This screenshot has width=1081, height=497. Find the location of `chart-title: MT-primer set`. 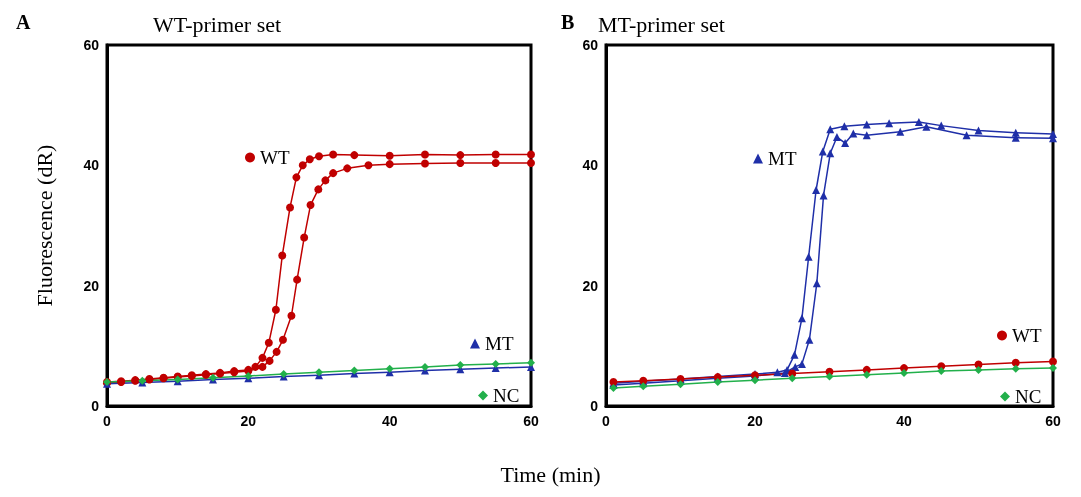

chart-title: MT-primer set is located at coordinates (661, 24).